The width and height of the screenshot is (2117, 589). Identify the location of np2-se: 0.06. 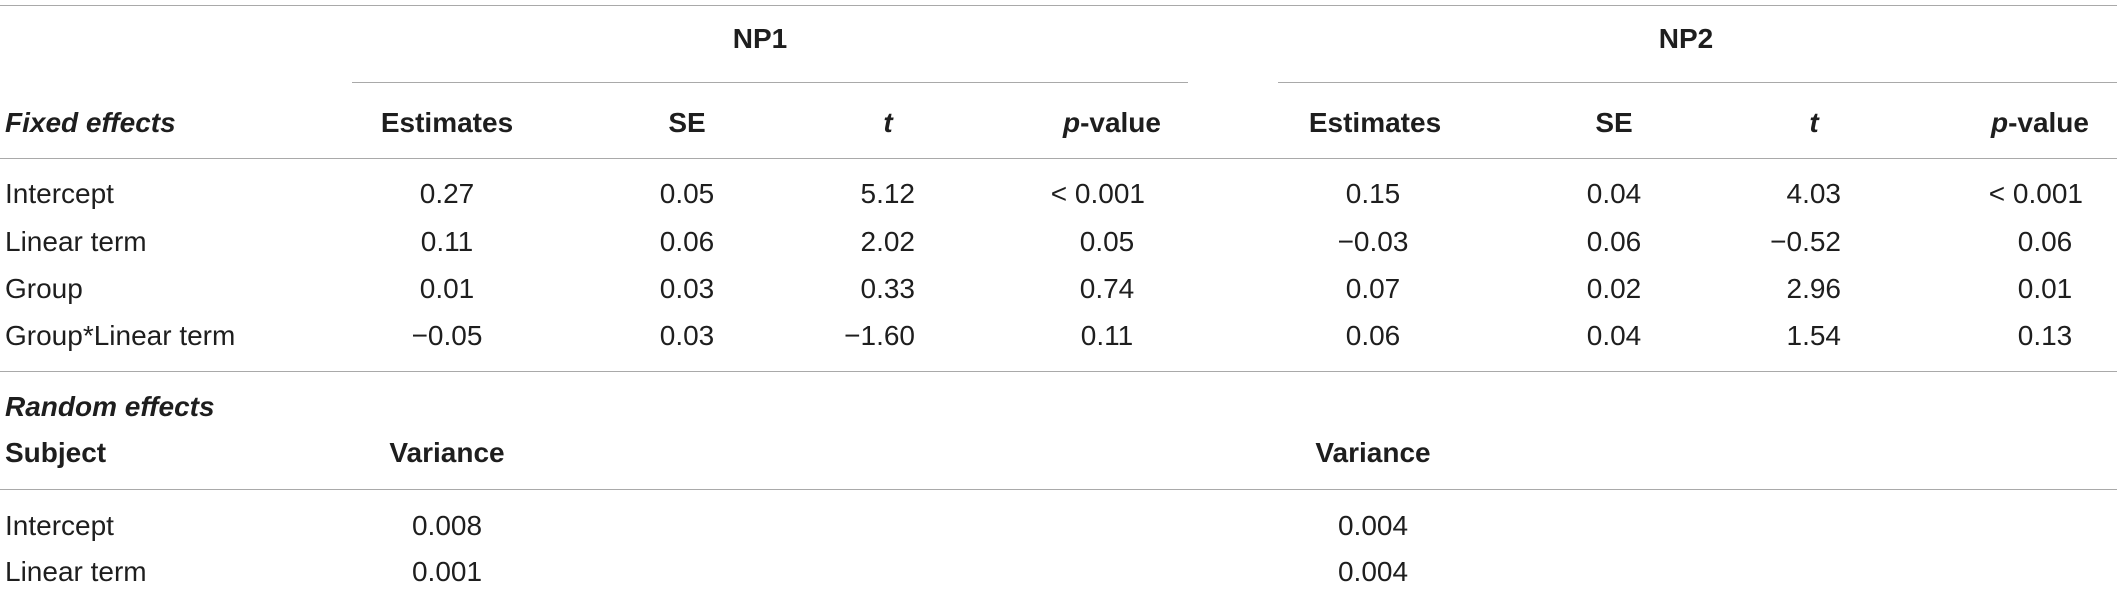
(1614, 241).